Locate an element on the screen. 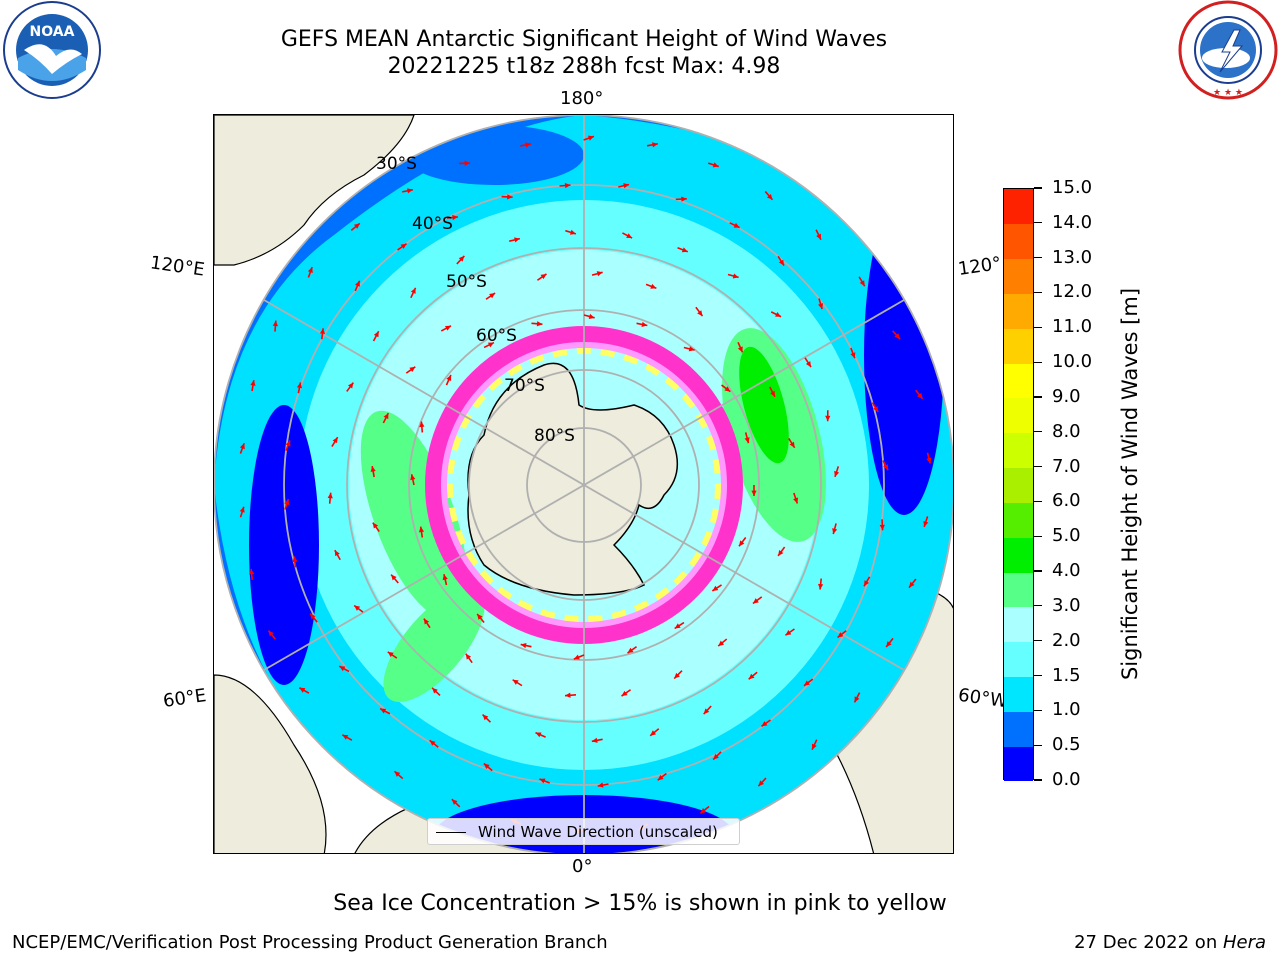 The height and width of the screenshot is (960, 1280). noaa-logo-icon: NOAA is located at coordinates (52, 52).